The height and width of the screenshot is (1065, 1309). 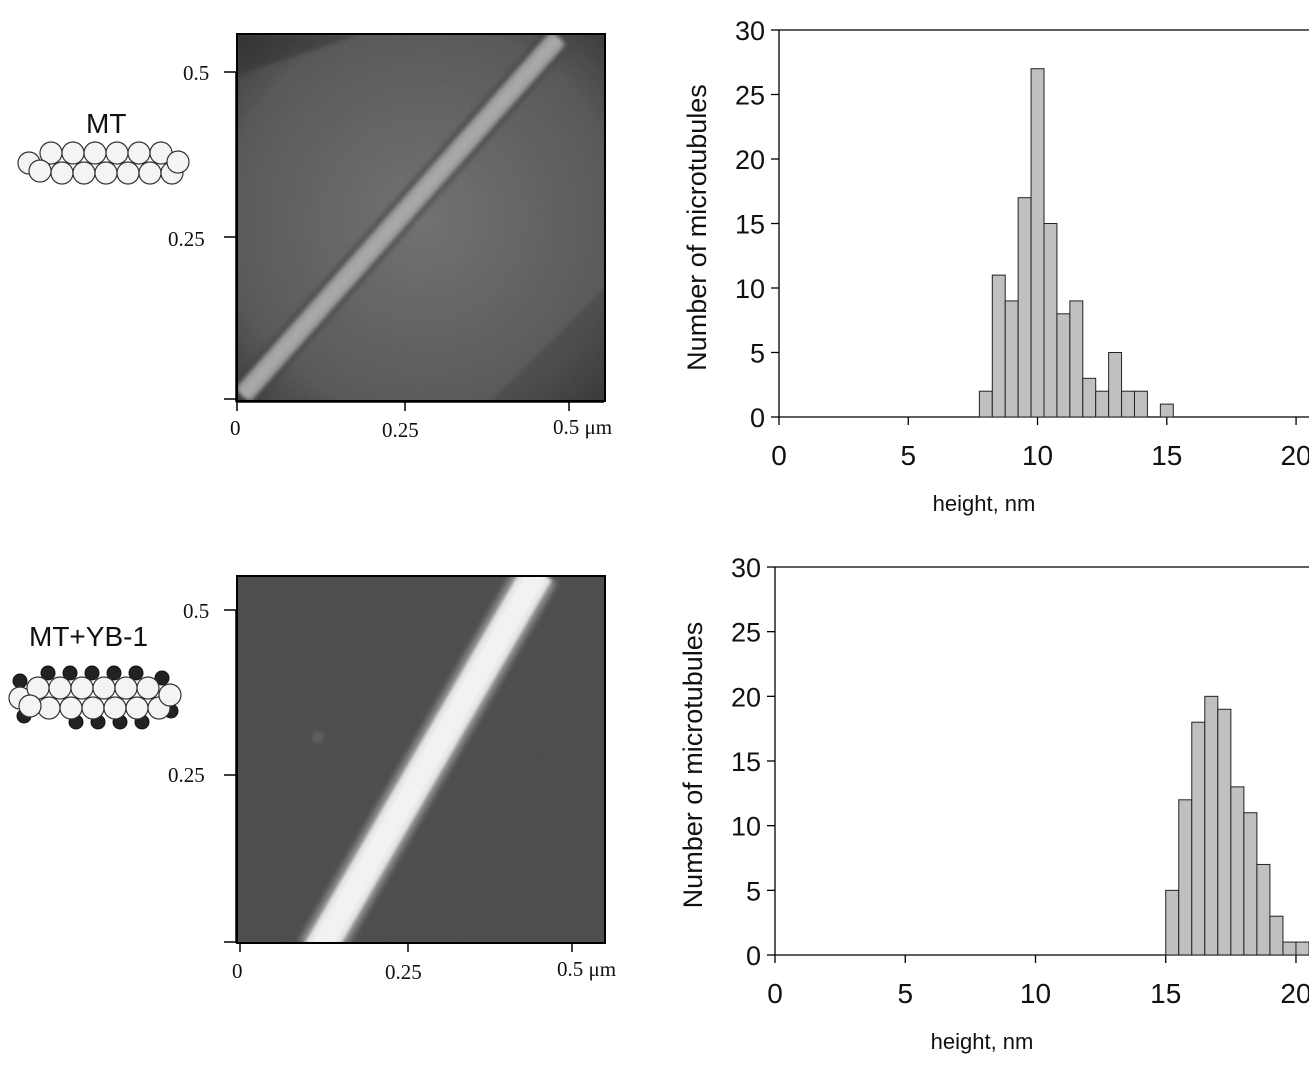 I want to click on afm-top-xtick-0: 0, so click(x=235, y=428).